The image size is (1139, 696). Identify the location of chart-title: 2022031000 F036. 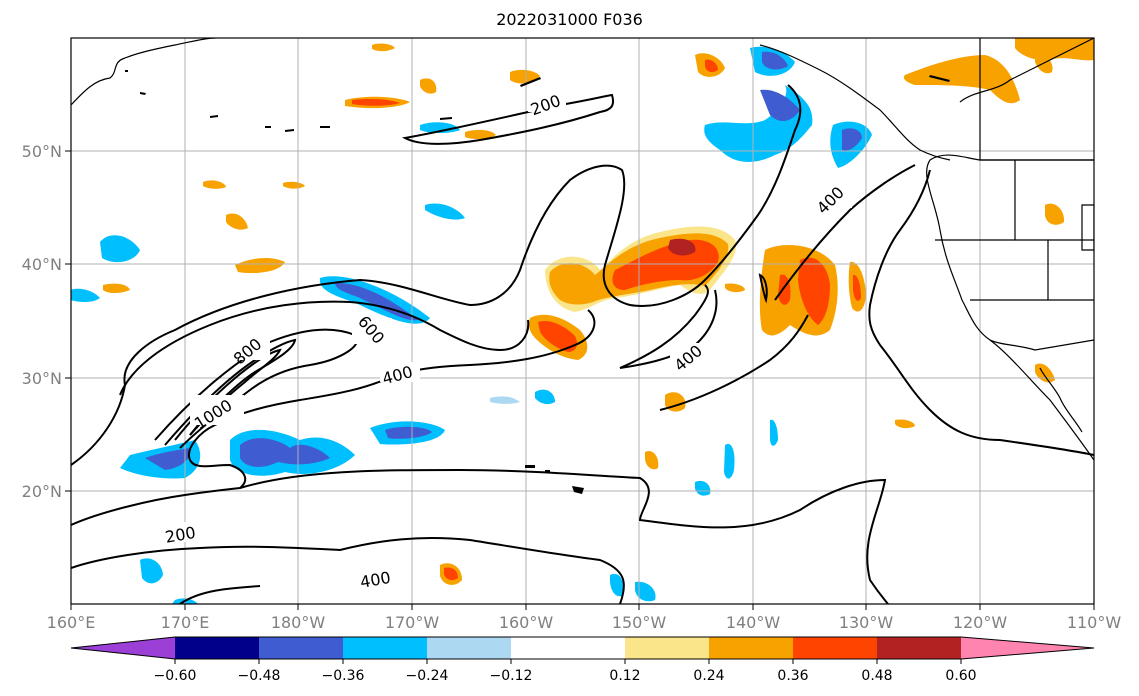
(569, 19).